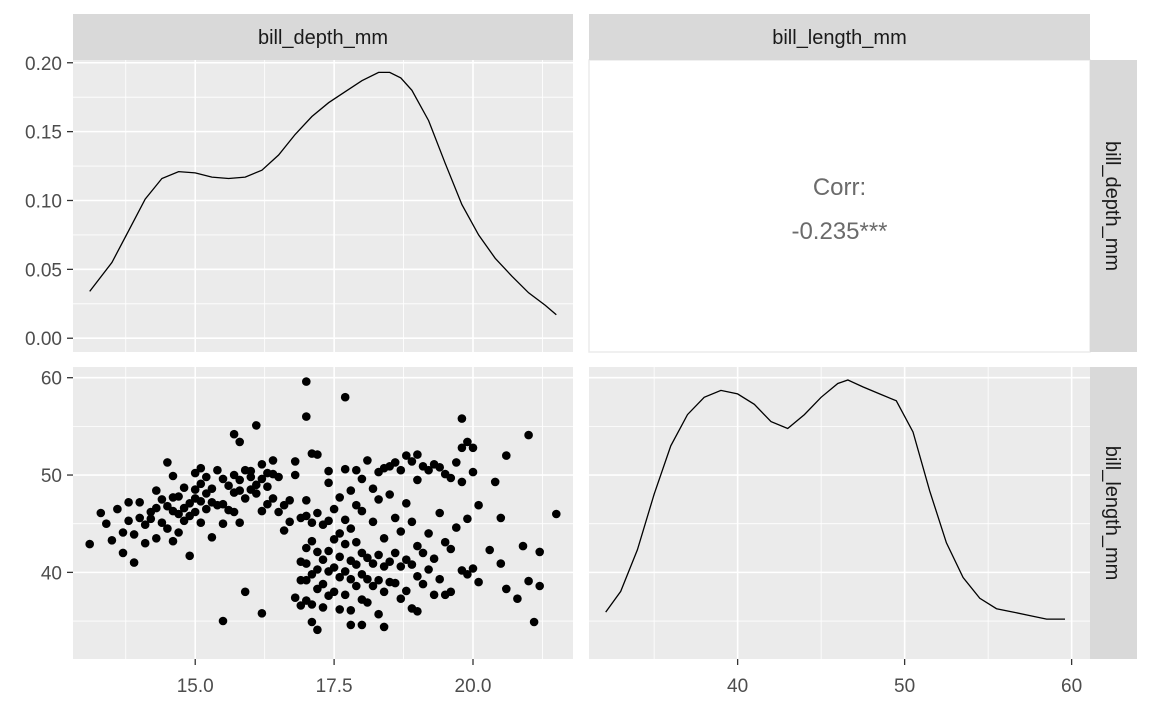  I want to click on strip-label: bill_depth_mm, so click(323, 38).